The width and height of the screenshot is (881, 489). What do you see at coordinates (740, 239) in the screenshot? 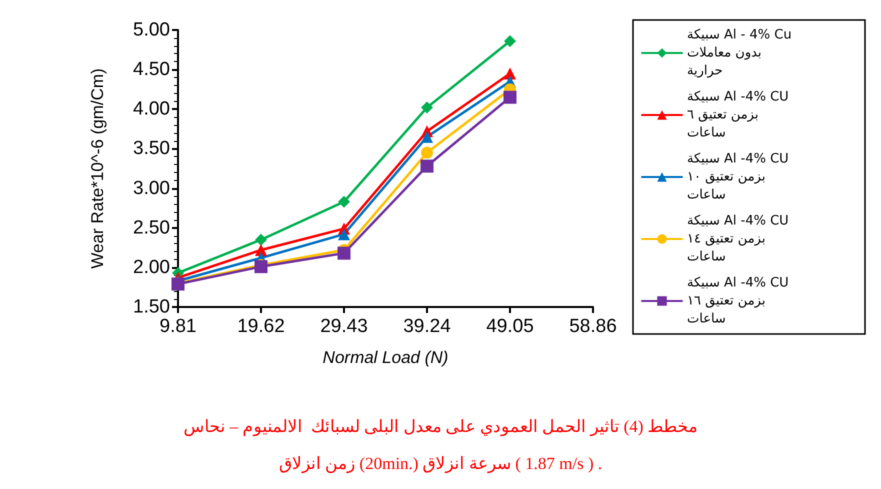
I see `legend-label: سبيكة Al -4% CU بزمن تعتيق ١٤ ساعات` at bounding box center [740, 239].